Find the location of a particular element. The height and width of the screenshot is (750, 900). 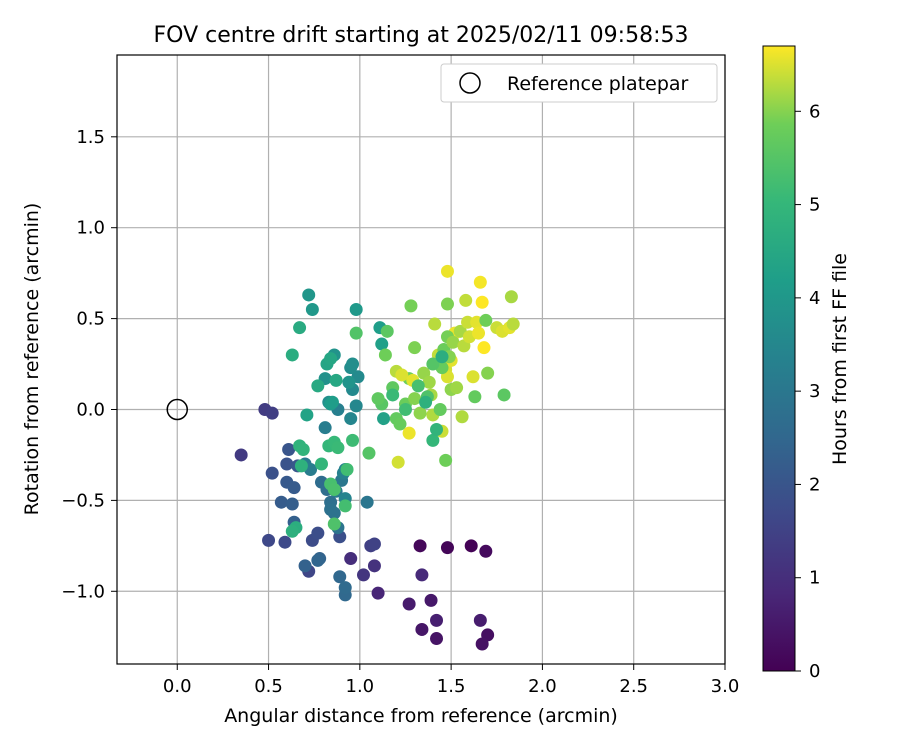

colorbar-ticks: 0 1 2 3 4 5 6 is located at coordinates (807, 391).